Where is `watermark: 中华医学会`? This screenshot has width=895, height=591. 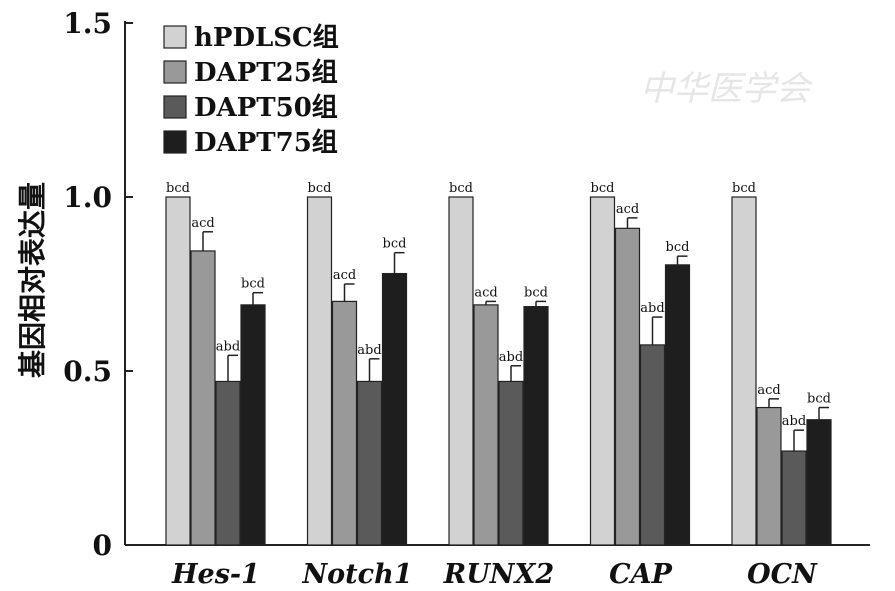 watermark: 中华医学会 is located at coordinates (727, 89).